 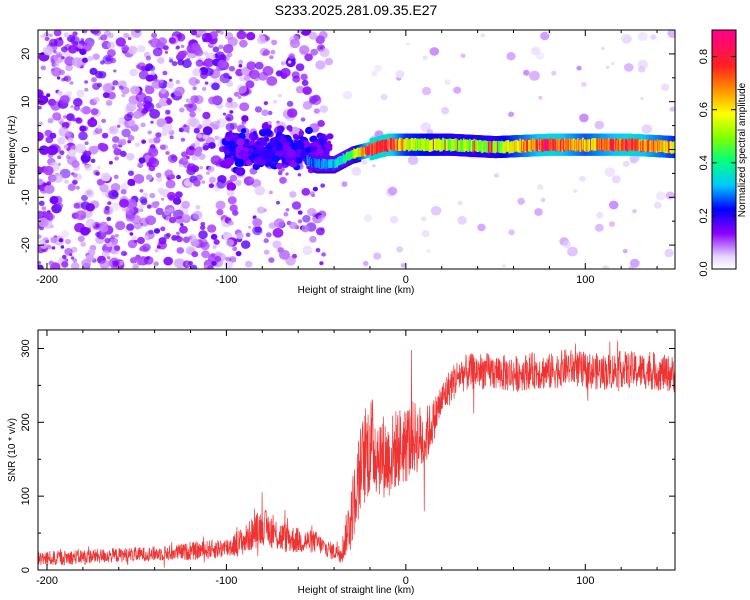 I want to click on colorbar-gradient, so click(x=724, y=149).